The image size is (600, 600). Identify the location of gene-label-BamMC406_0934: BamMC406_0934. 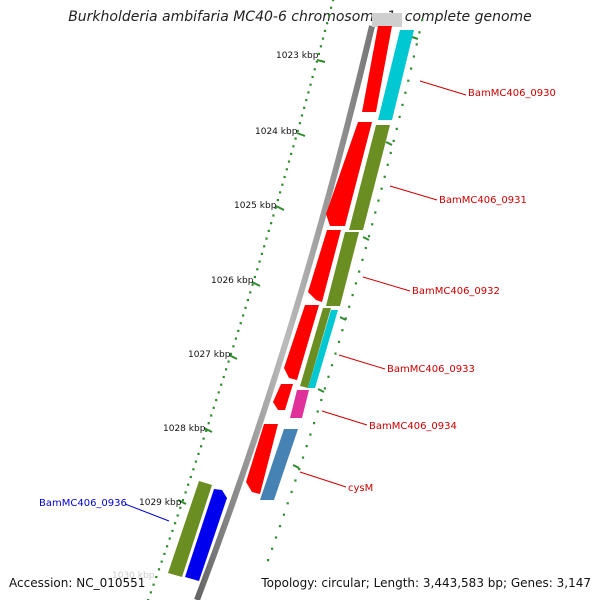
(413, 426).